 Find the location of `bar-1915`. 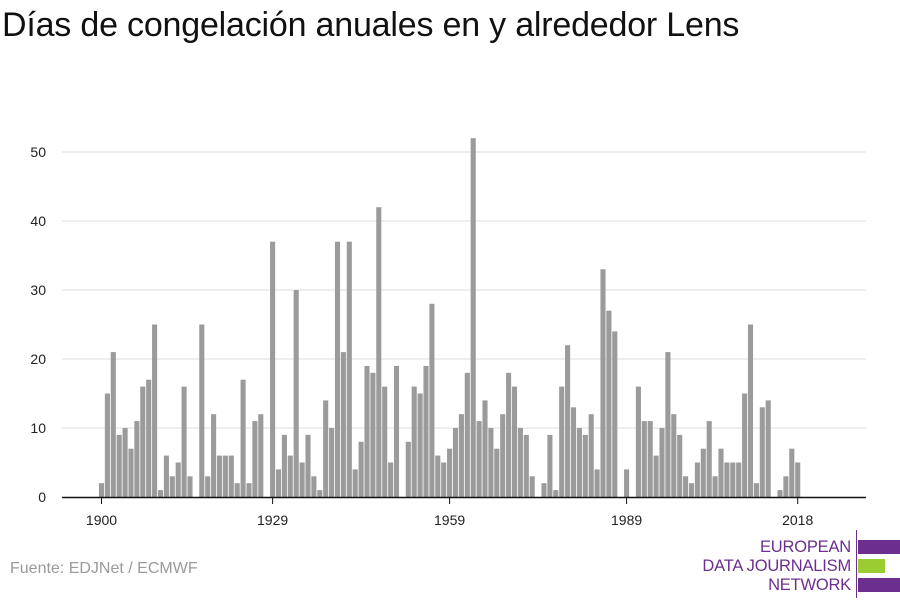

bar-1915 is located at coordinates (190, 486).